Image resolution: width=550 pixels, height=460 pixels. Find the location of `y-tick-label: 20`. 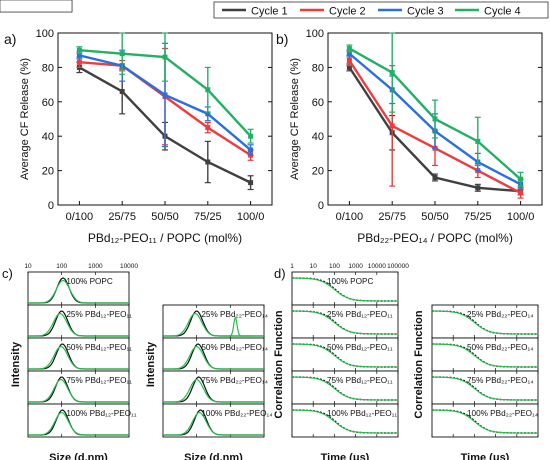

y-tick-label: 20 is located at coordinates (318, 172).